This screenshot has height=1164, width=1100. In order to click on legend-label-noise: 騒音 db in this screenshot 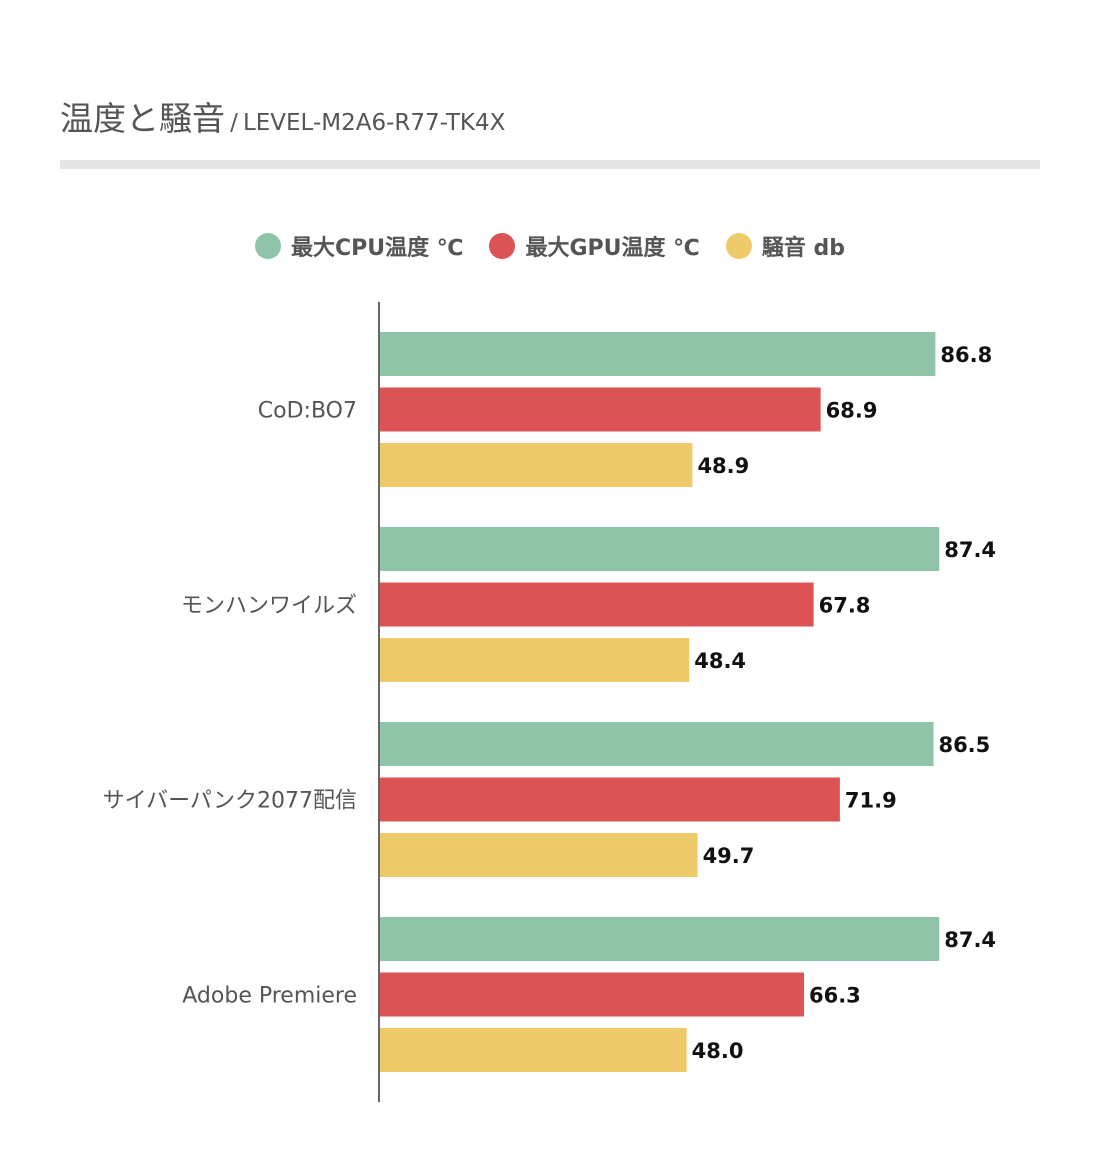, I will do `click(803, 248)`.